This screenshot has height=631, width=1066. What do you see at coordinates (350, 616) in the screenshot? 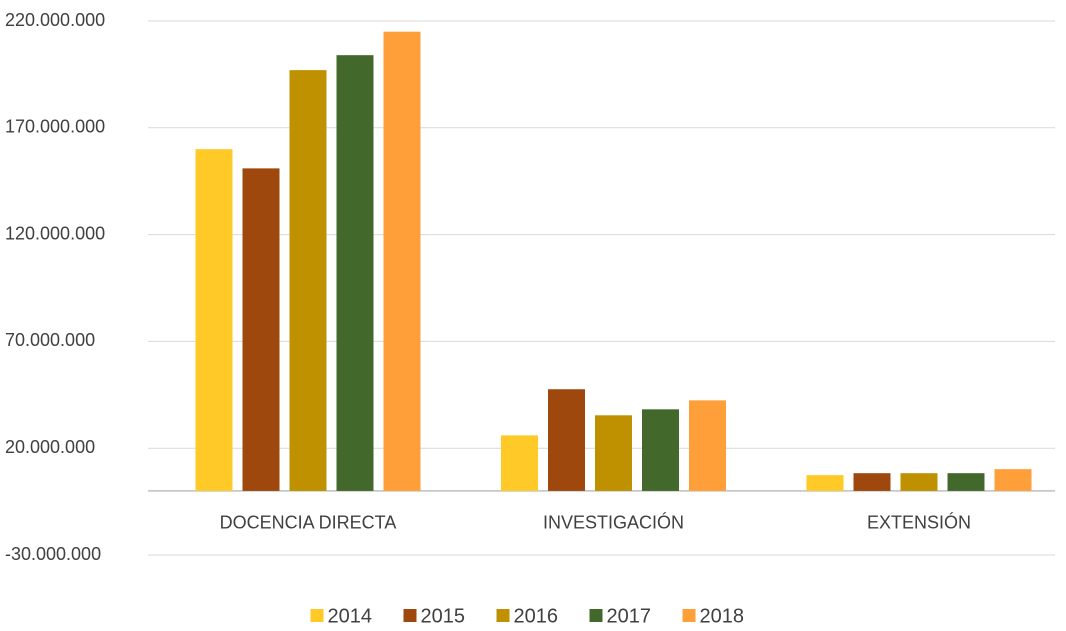
I see `legend-label: 2014` at bounding box center [350, 616].